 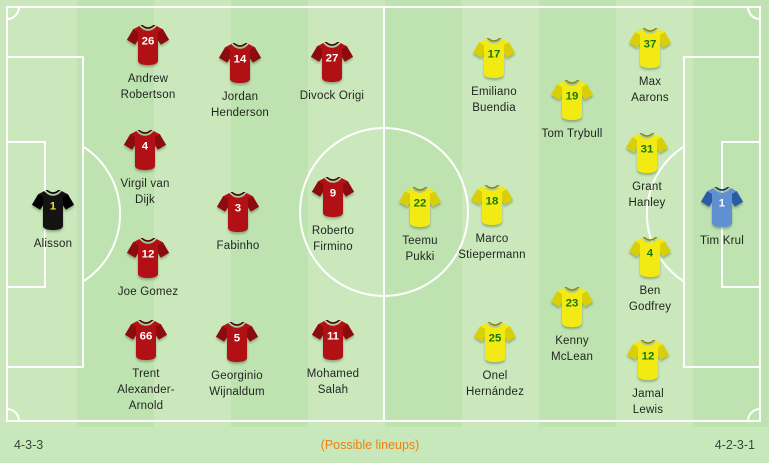 I want to click on jersey-icon: 14, so click(x=240, y=64).